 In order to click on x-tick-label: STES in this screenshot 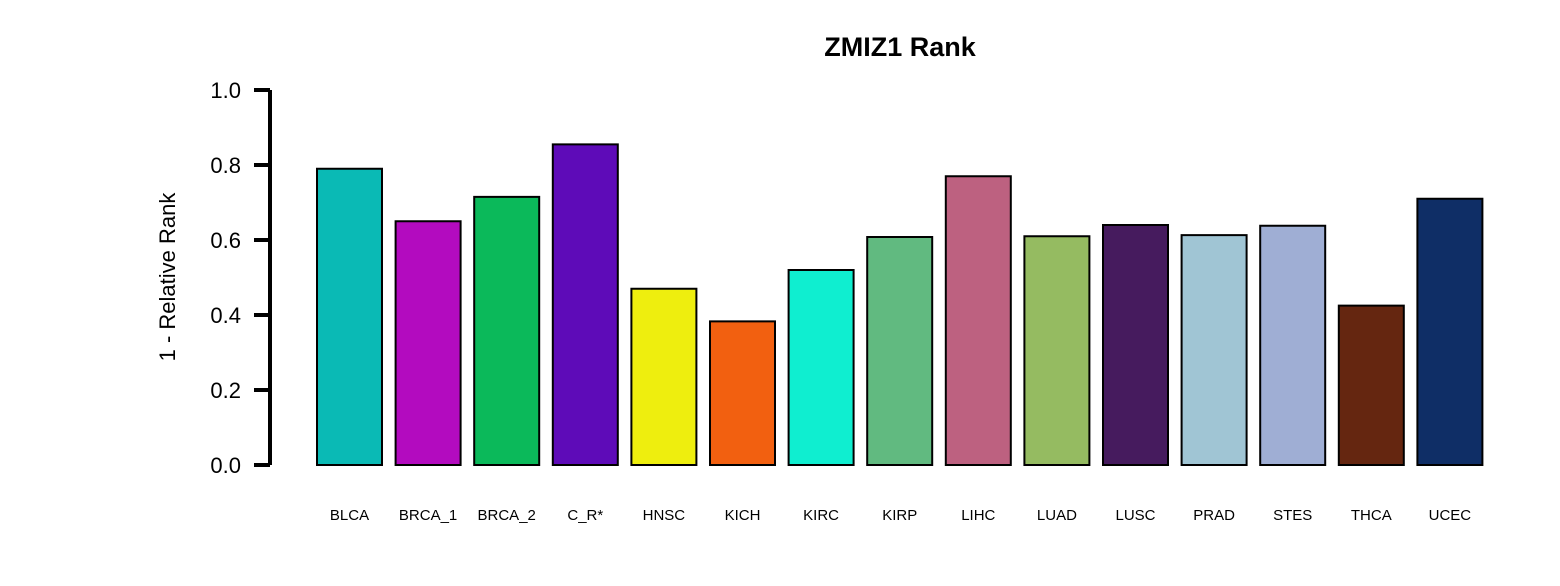, I will do `click(1292, 515)`.